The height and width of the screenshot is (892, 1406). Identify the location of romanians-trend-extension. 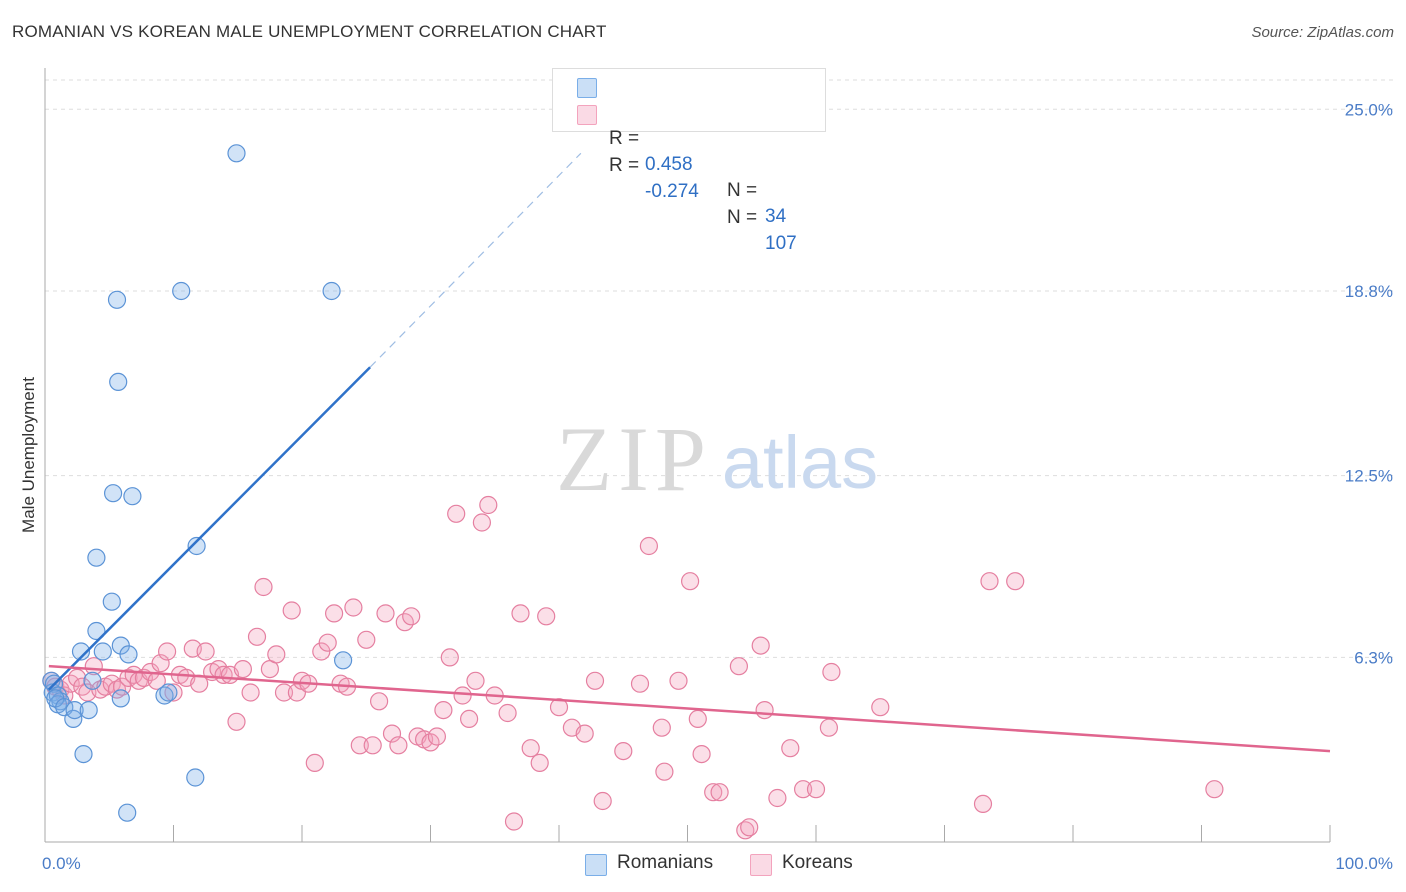
(475, 260).